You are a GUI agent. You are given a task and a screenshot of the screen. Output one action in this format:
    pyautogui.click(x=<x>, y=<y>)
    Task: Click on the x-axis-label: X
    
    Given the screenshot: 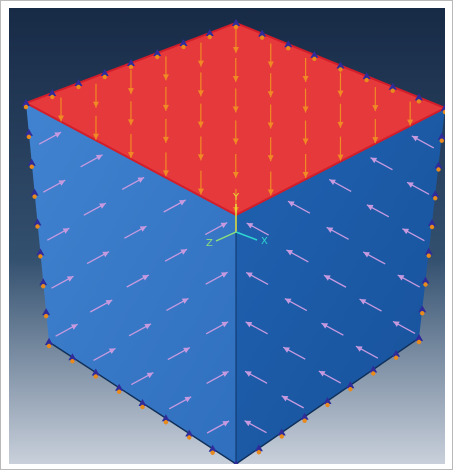 What is the action you would take?
    pyautogui.click(x=264, y=241)
    